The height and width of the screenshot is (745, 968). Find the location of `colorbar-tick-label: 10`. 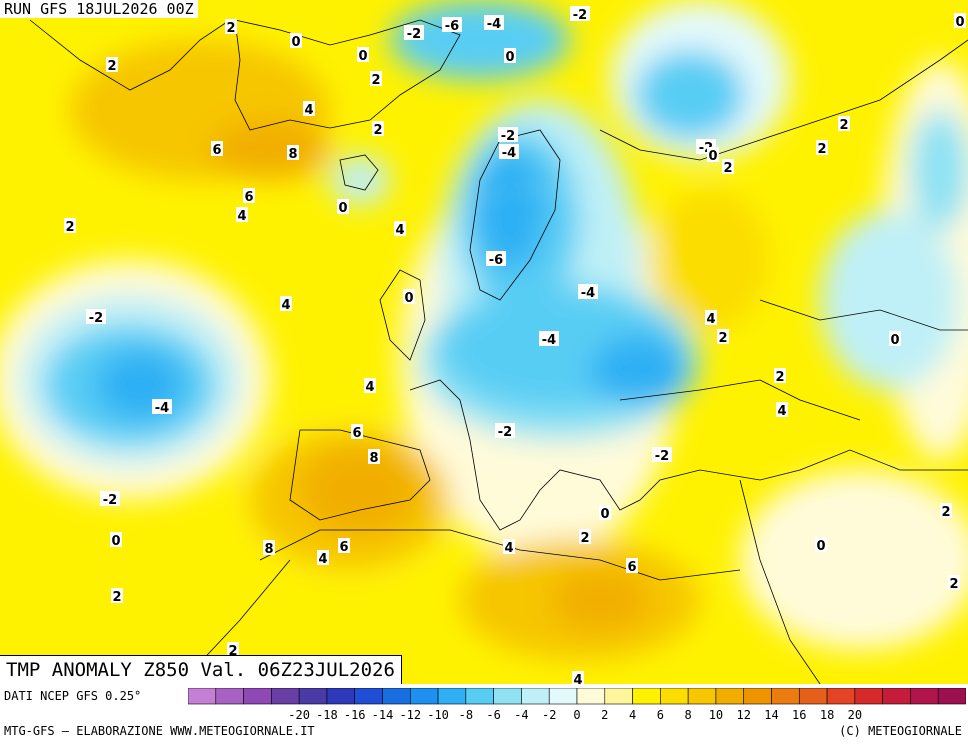

colorbar-tick-label: 10 is located at coordinates (716, 715).